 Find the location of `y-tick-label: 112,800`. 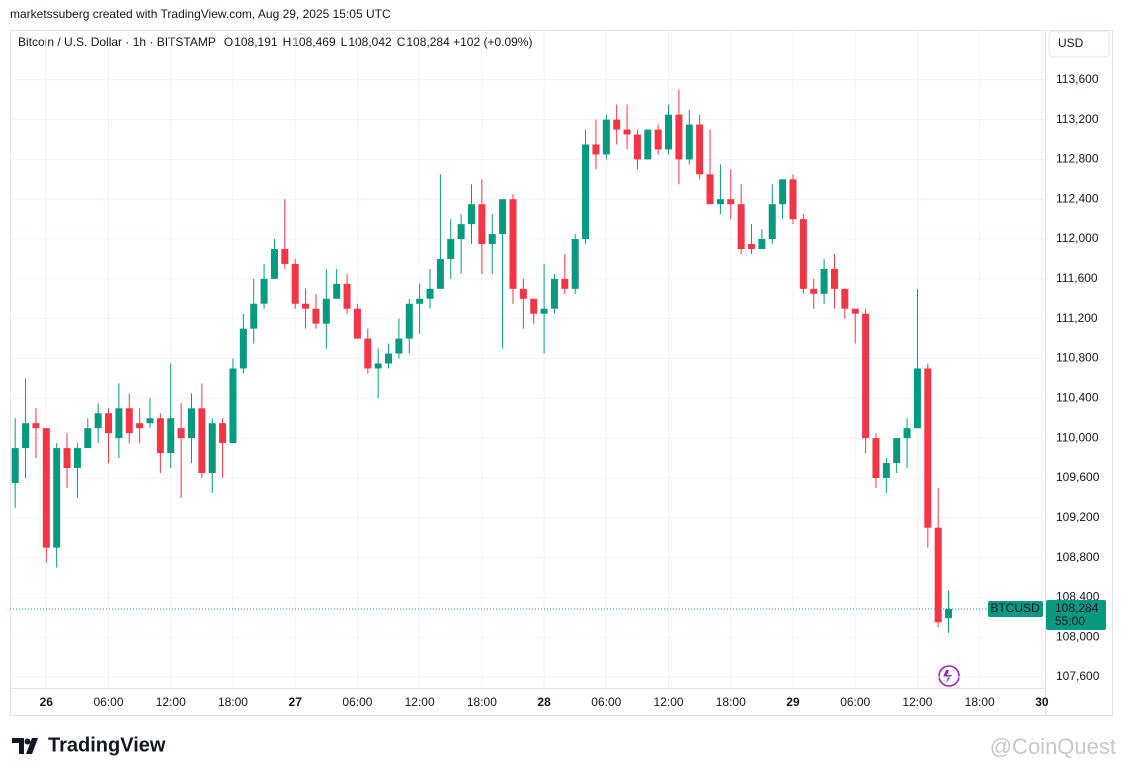

y-tick-label: 112,800 is located at coordinates (1077, 159).